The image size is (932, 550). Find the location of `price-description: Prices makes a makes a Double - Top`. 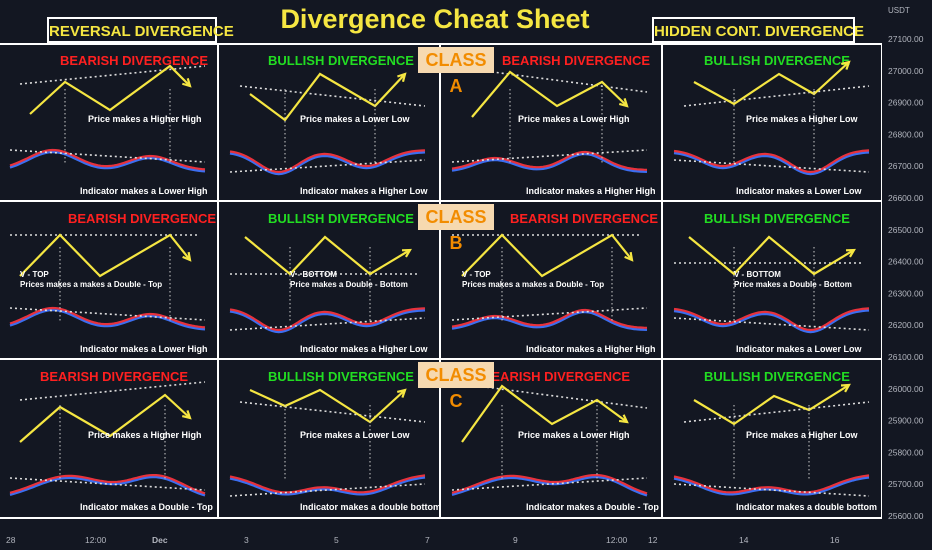

price-description: Prices makes a makes a Double - Top is located at coordinates (91, 284).